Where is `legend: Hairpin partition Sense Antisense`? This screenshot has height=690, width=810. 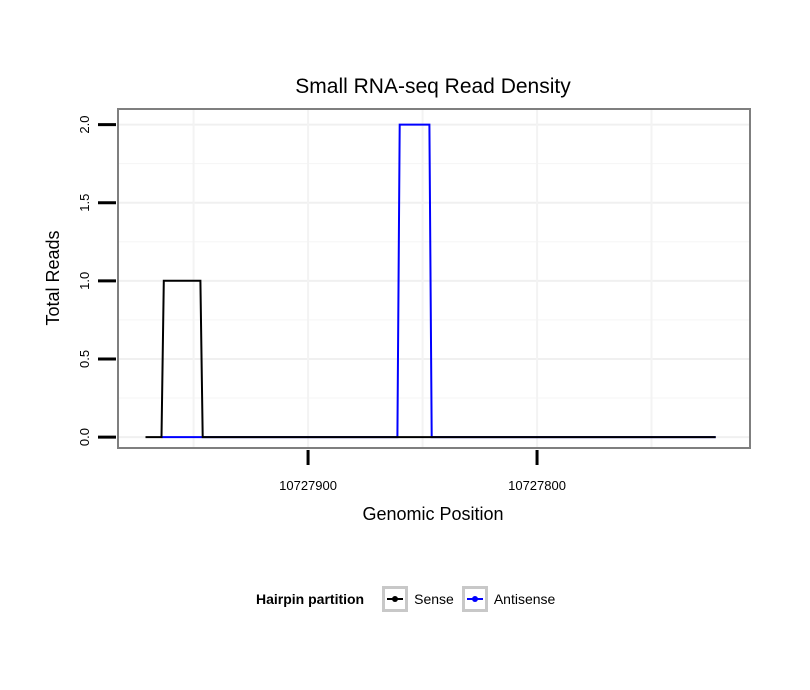
legend: Hairpin partition Sense Antisense is located at coordinates (409, 599).